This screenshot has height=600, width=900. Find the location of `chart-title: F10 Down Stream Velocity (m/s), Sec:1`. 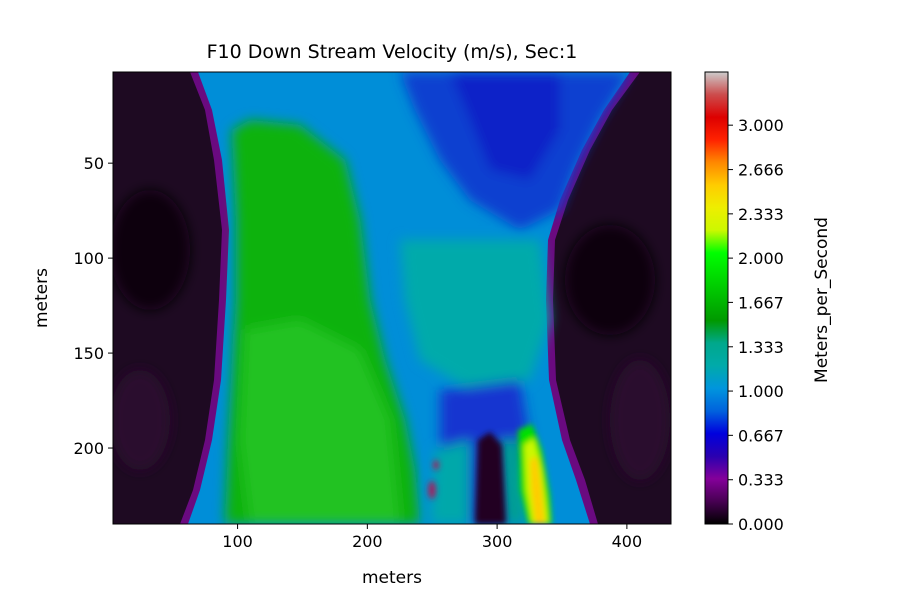

chart-title: F10 Down Stream Velocity (m/s), Sec:1 is located at coordinates (392, 52).